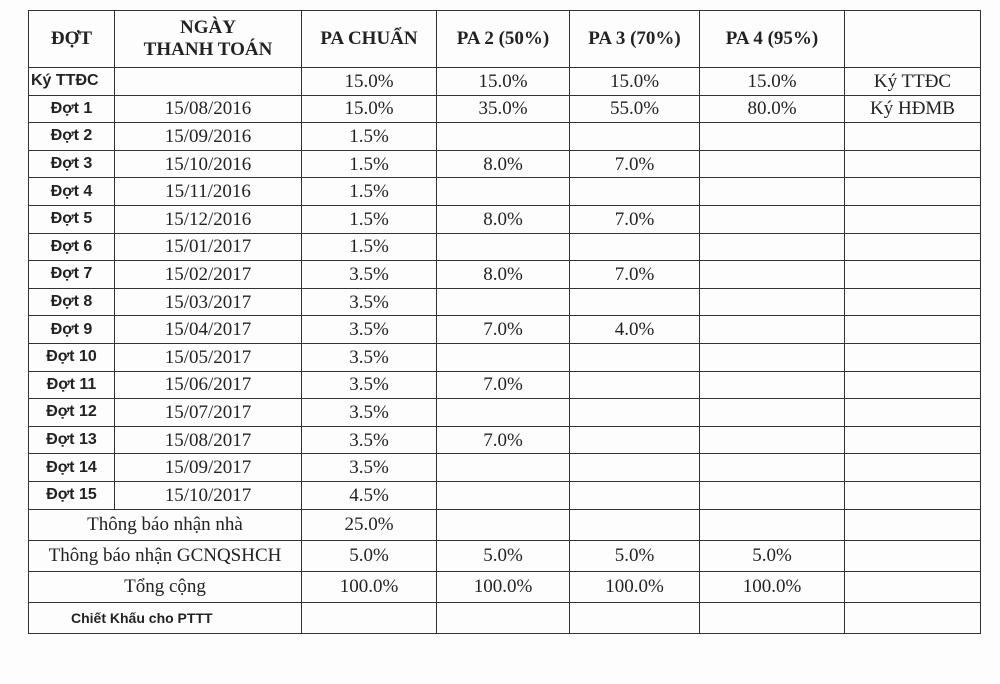 The width and height of the screenshot is (1000, 684). What do you see at coordinates (208, 412) in the screenshot?
I see `row-payment-date: 15/07/2017` at bounding box center [208, 412].